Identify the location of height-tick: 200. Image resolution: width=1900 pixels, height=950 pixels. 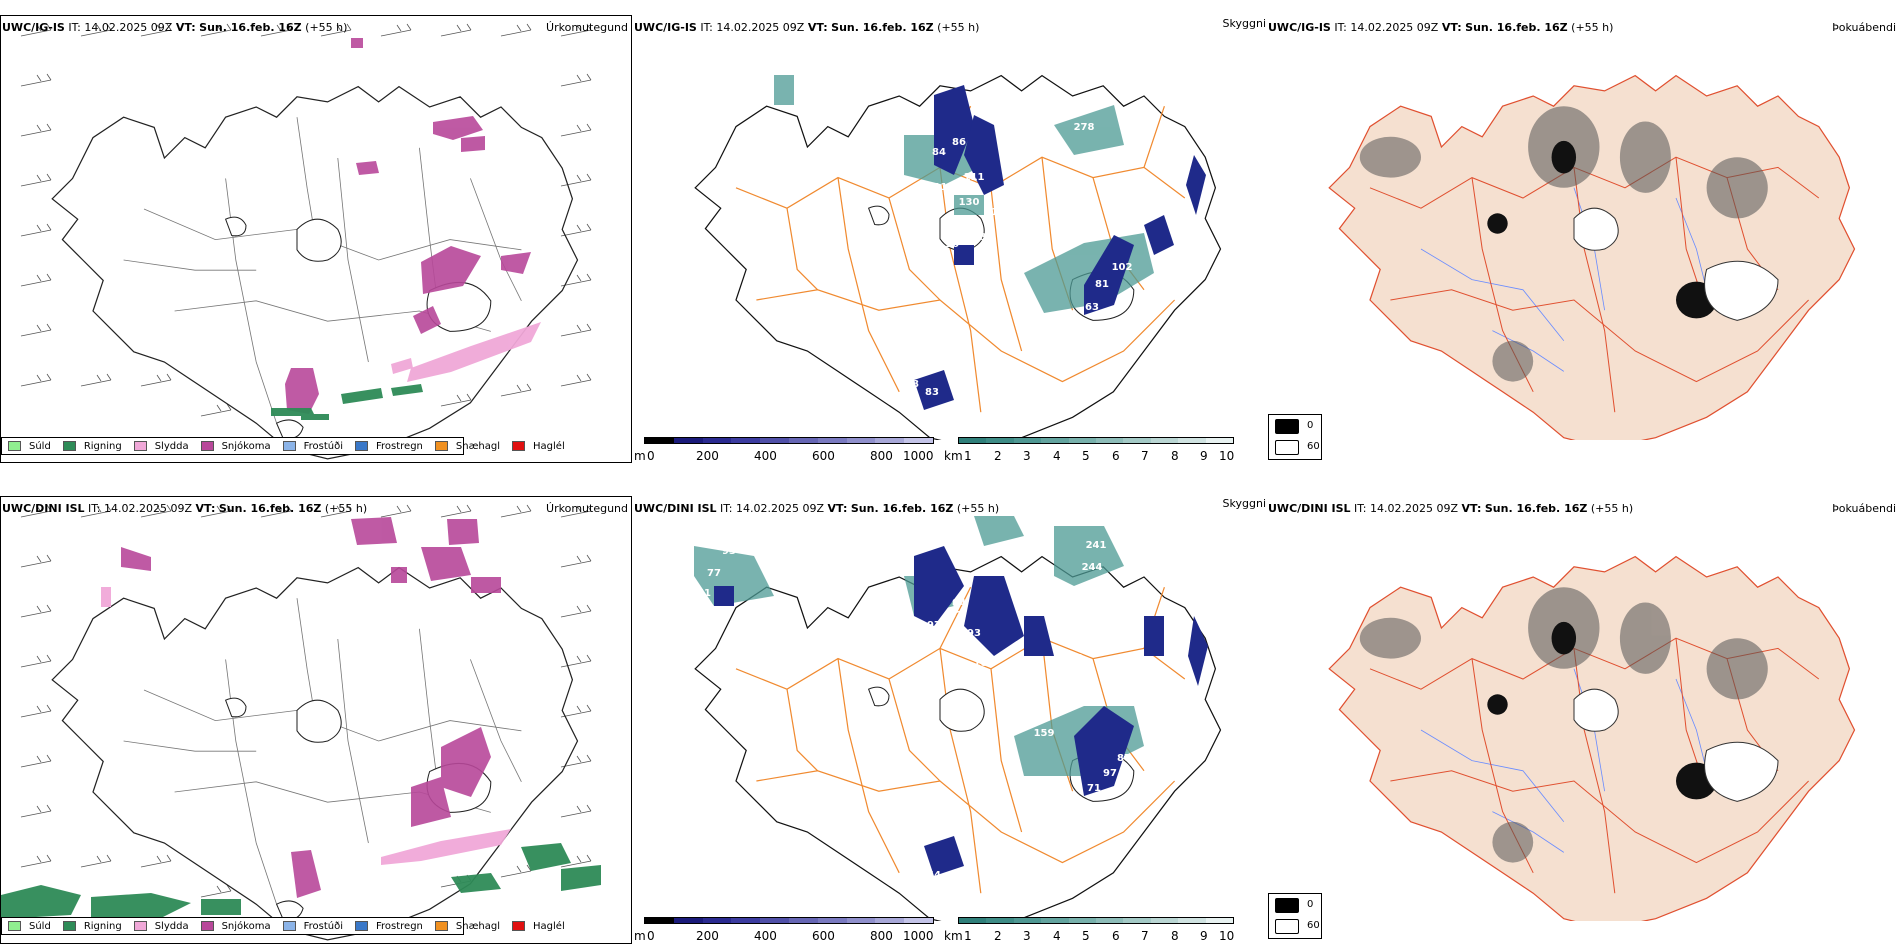
(707, 456).